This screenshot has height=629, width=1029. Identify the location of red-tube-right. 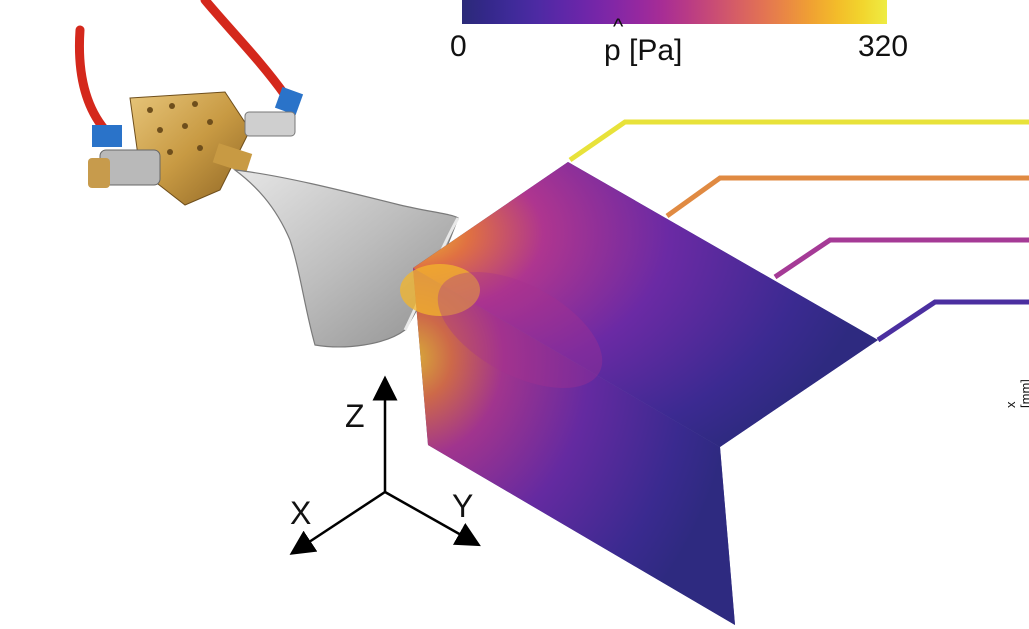
(245, 50).